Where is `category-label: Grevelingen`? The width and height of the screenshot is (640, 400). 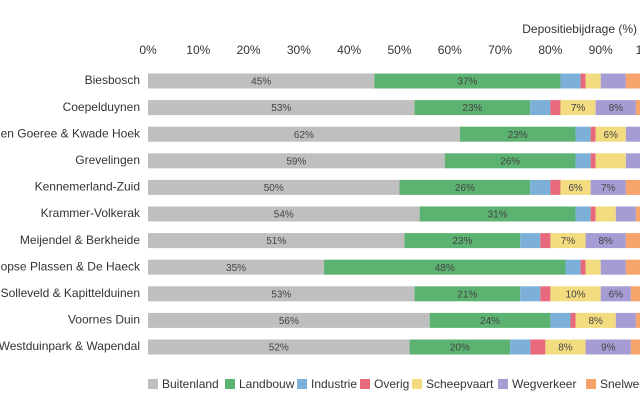
category-label: Grevelingen is located at coordinates (107, 160).